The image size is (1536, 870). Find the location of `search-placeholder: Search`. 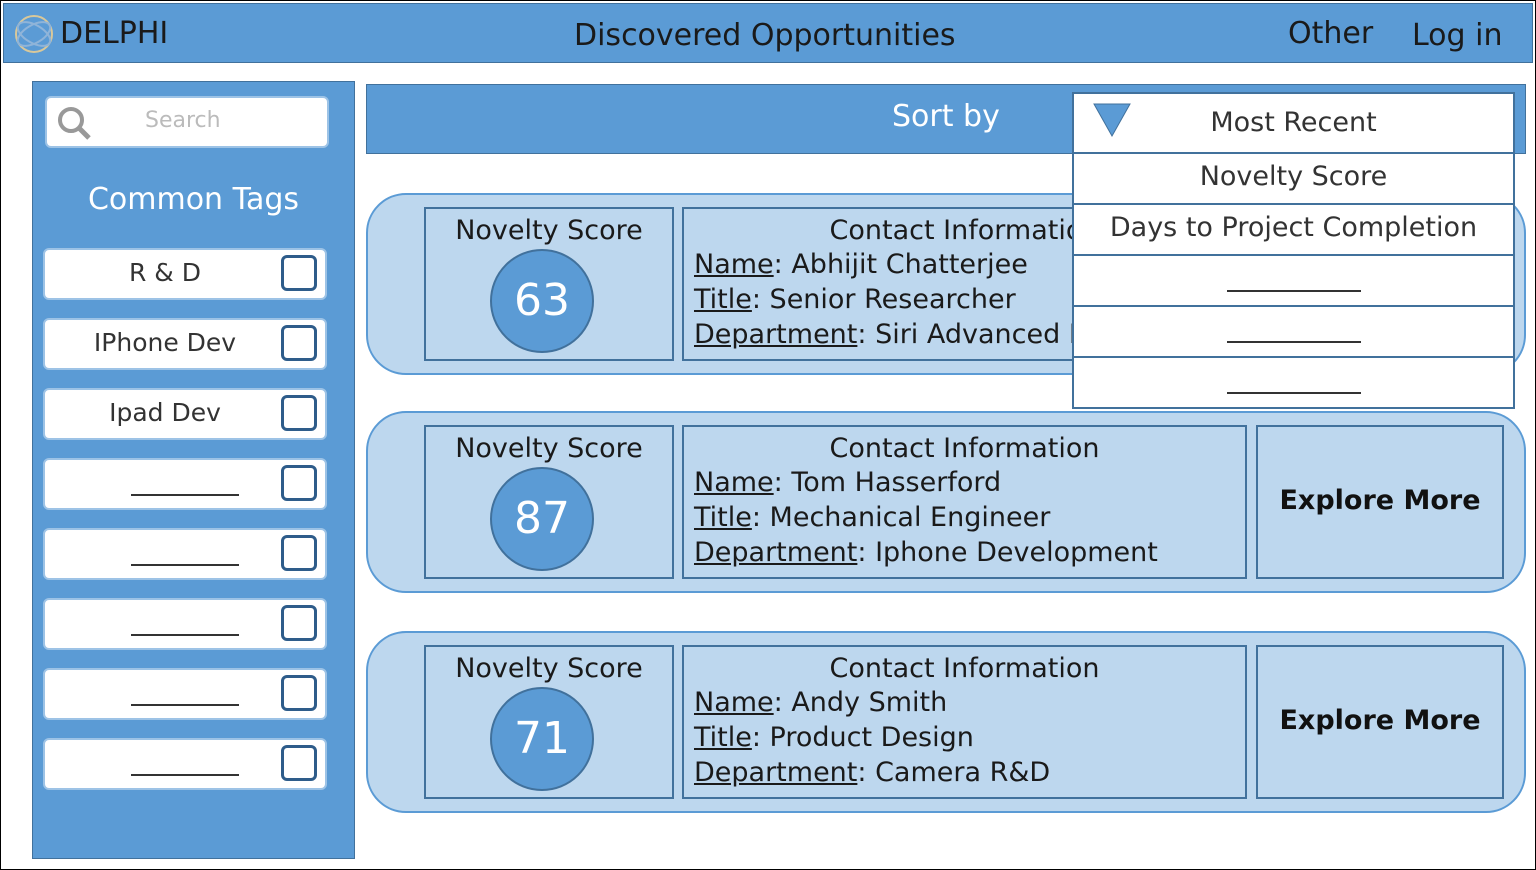

search-placeholder: Search is located at coordinates (183, 120).